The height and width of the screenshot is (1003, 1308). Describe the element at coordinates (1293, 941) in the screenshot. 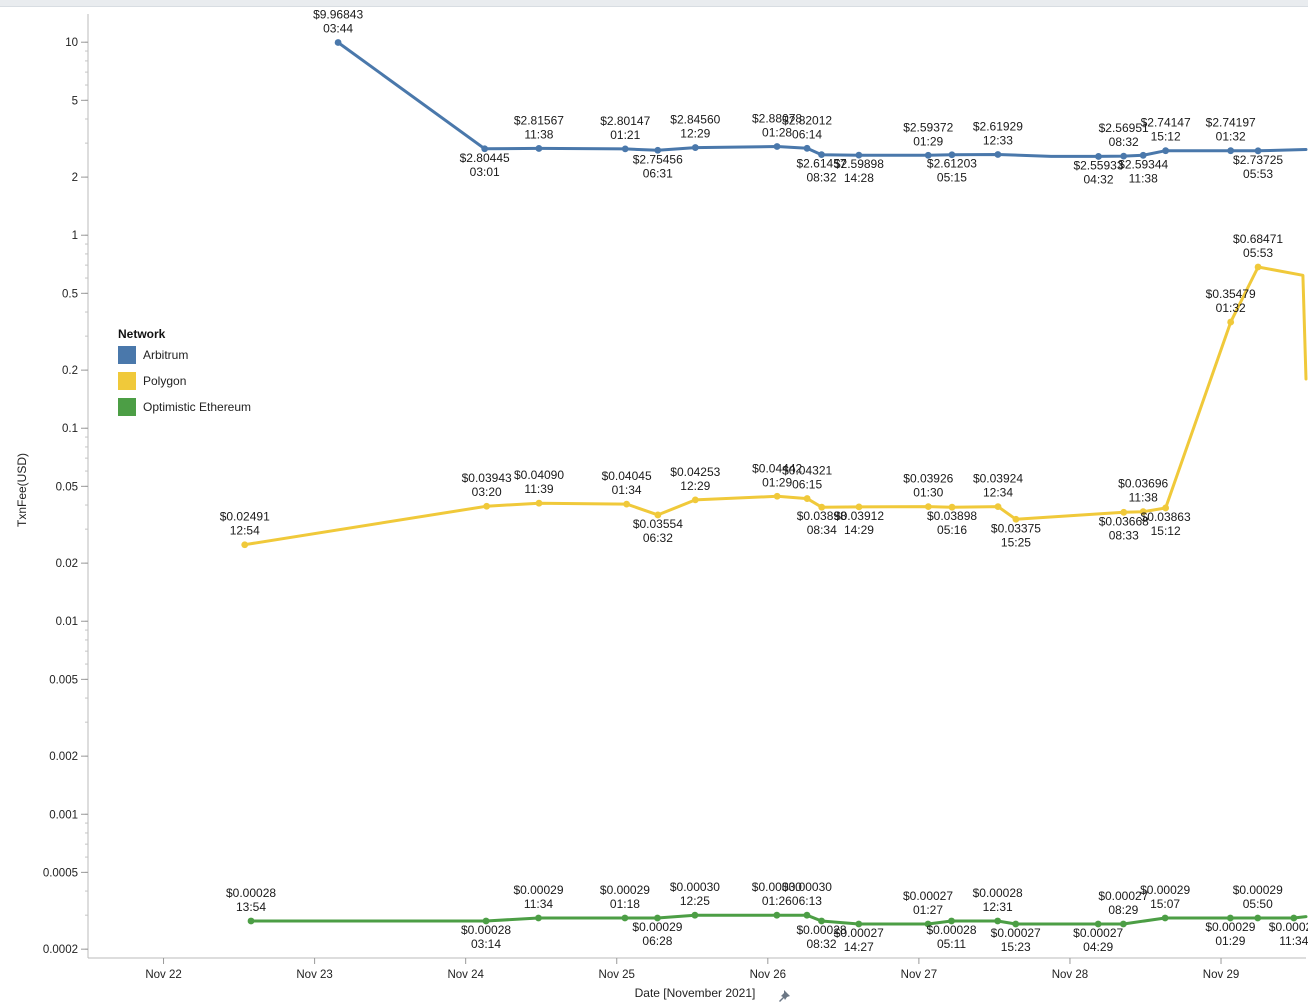

I see `data-label-time: 11:34` at that location.